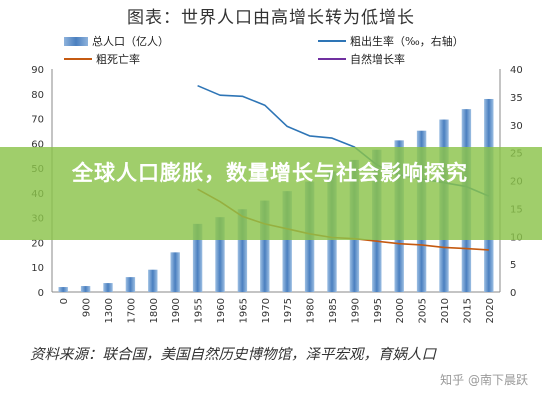 This screenshot has height=400, width=542. What do you see at coordinates (355, 310) in the screenshot?
I see `x-axis-tick-label: 1990` at bounding box center [355, 310].